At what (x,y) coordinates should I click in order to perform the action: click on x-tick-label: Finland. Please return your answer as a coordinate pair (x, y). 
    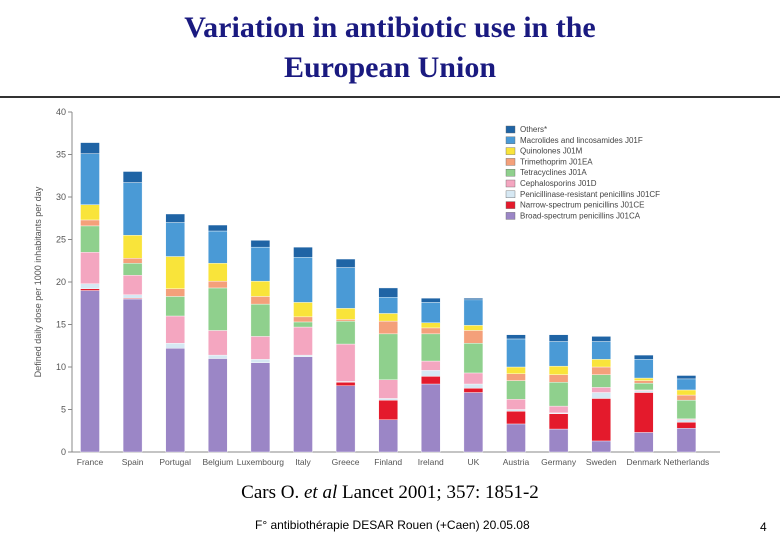
    Looking at the image, I should click on (388, 462).